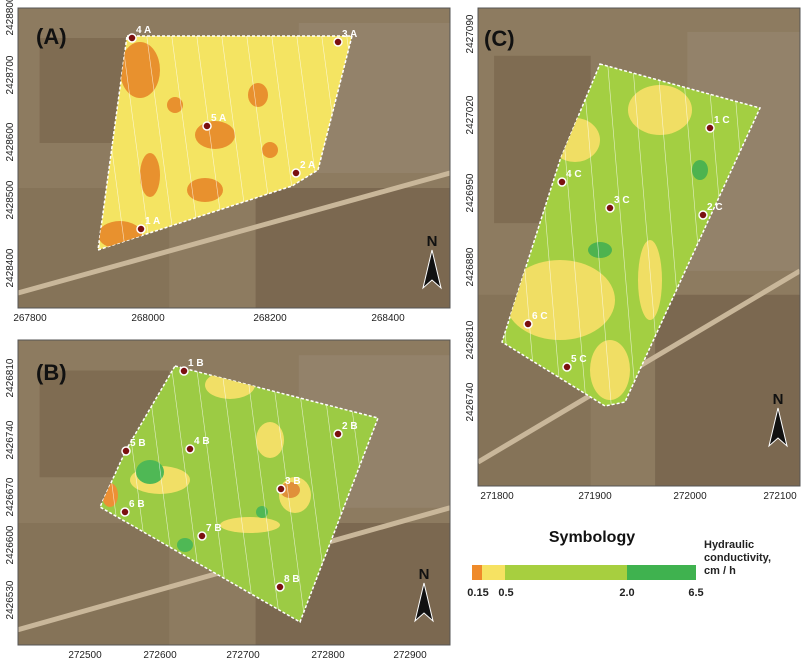  Describe the element at coordinates (10, 74) in the screenshot. I see `y-tick-label: 2428700` at that location.